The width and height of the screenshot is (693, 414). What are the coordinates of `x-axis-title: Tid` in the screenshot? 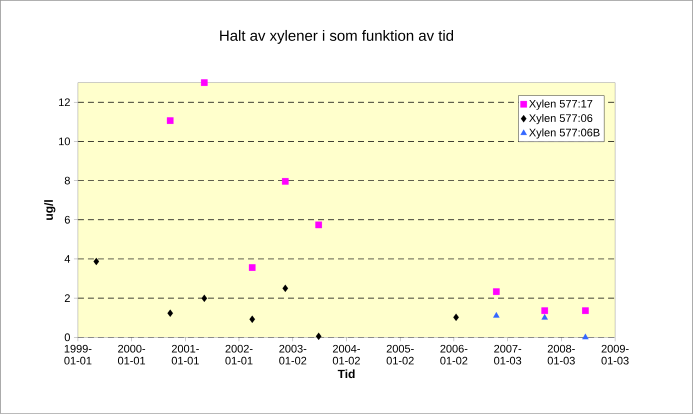 It's located at (346, 373).